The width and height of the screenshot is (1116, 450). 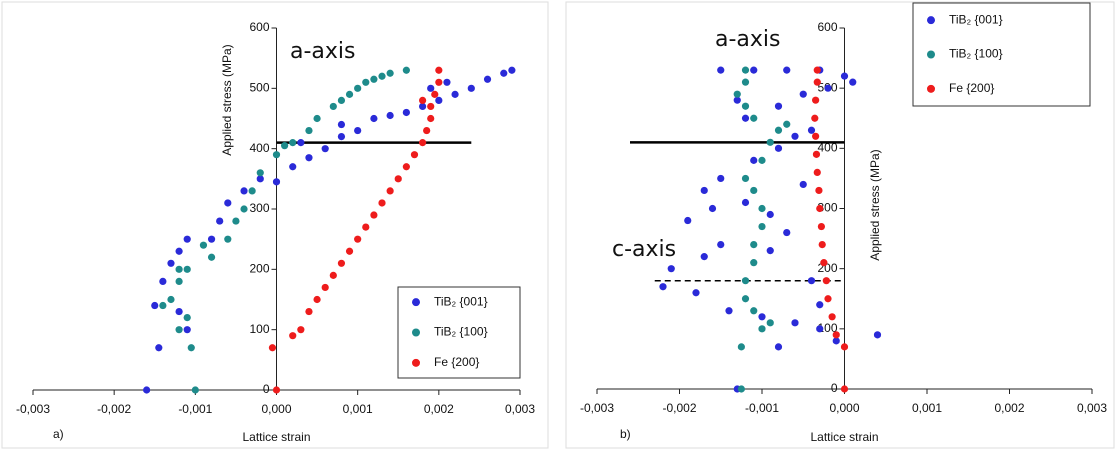 I want to click on y-tick-label: 200, so click(x=259, y=269).